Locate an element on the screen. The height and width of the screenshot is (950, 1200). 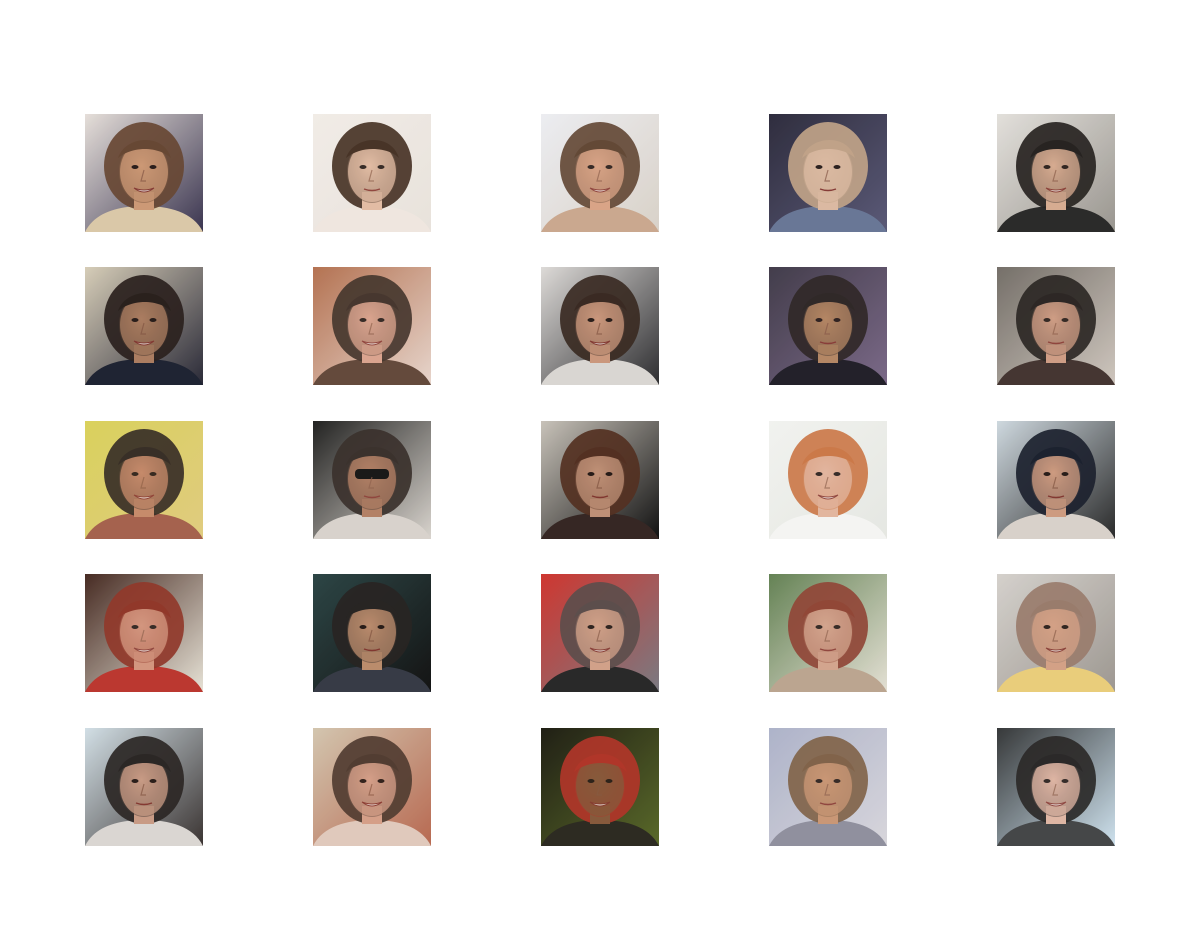
face-sample-r5-c1 is located at coordinates (144, 787).